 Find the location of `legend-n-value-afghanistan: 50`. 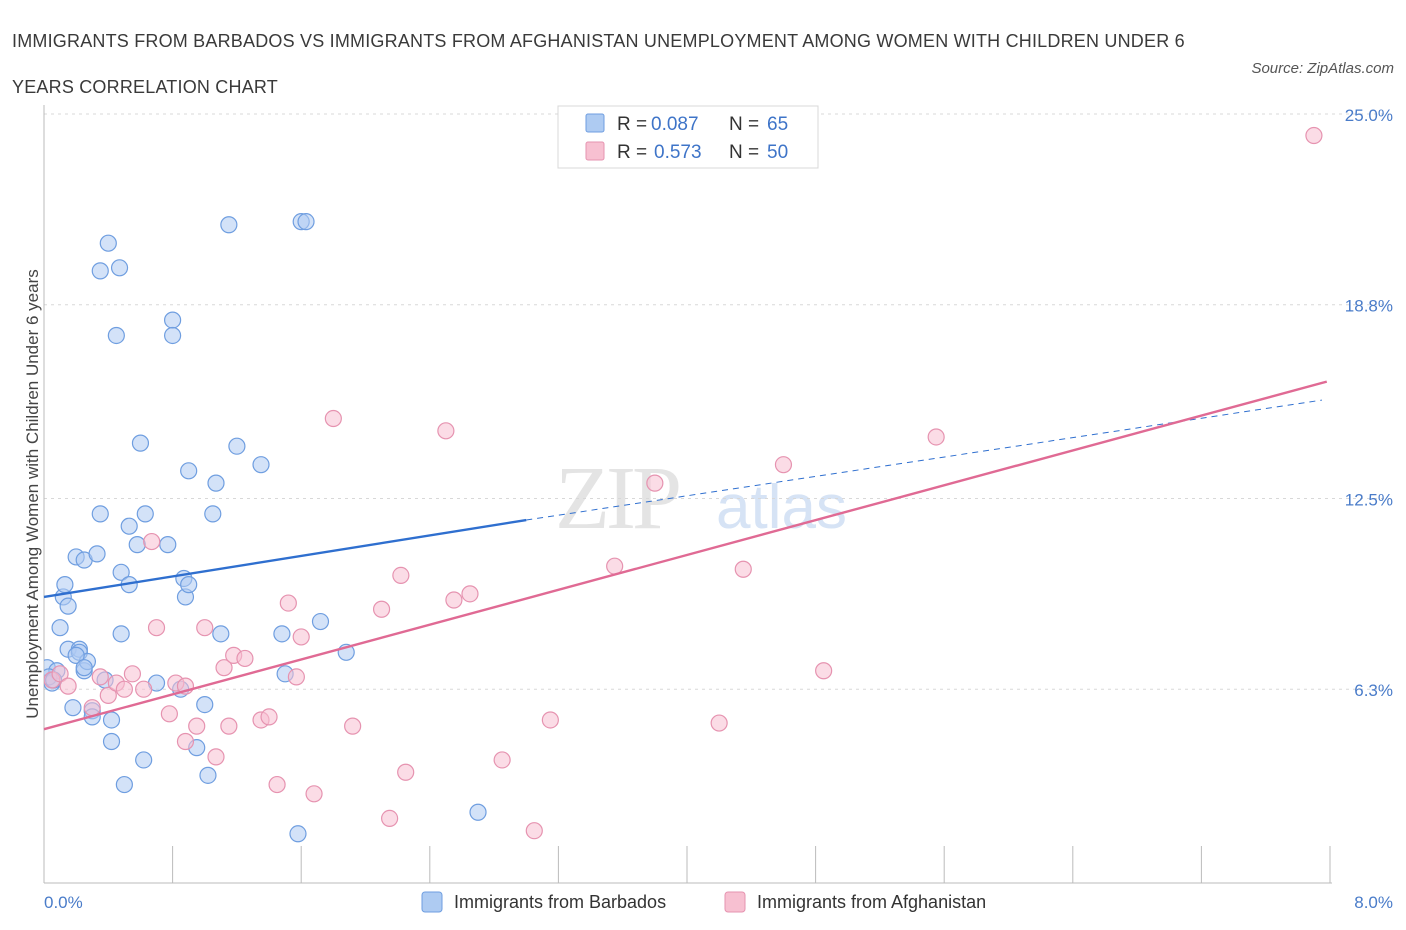

legend-n-value-afghanistan: 50 is located at coordinates (777, 152).